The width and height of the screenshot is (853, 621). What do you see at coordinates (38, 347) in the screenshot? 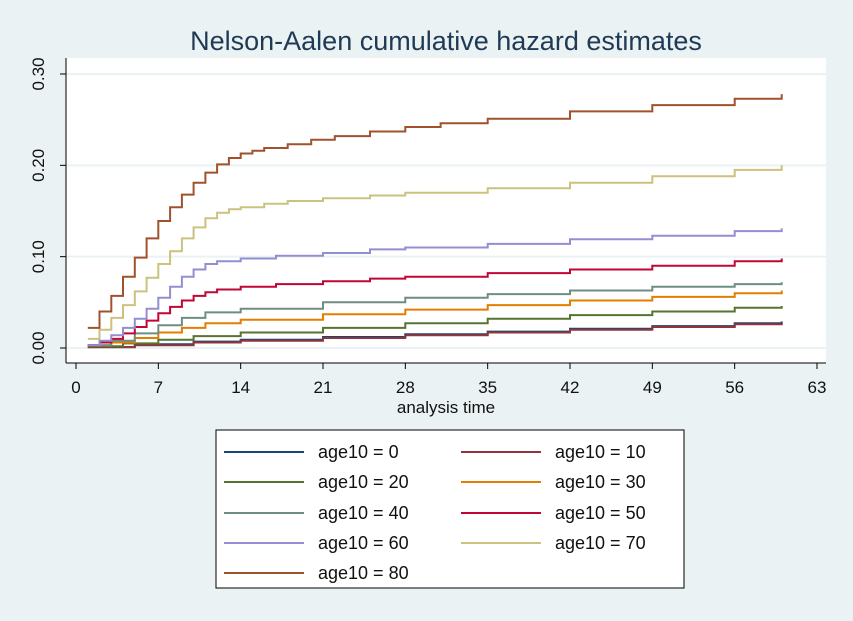
I see `y-tick-label: 0.00` at bounding box center [38, 347].